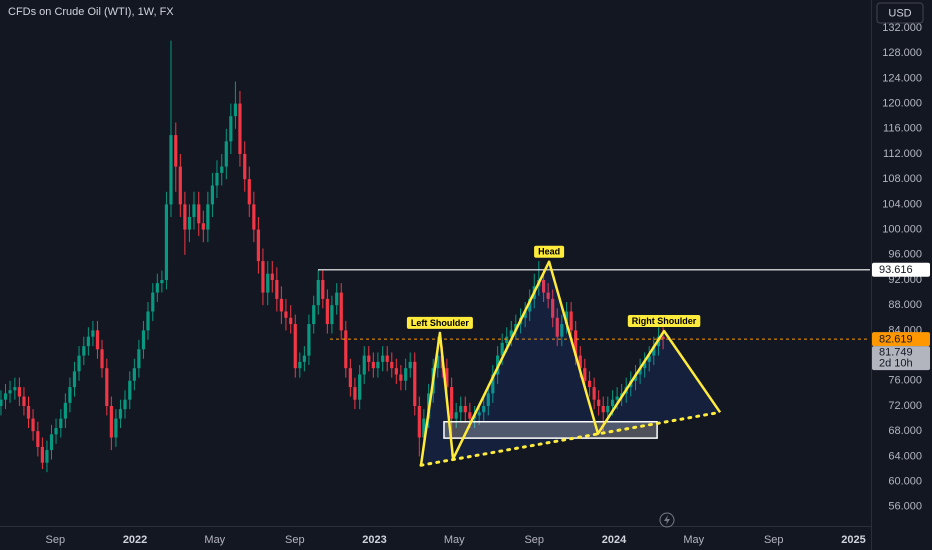 Image resolution: width=932 pixels, height=550 pixels. I want to click on last-price-tag-bg, so click(901, 339).